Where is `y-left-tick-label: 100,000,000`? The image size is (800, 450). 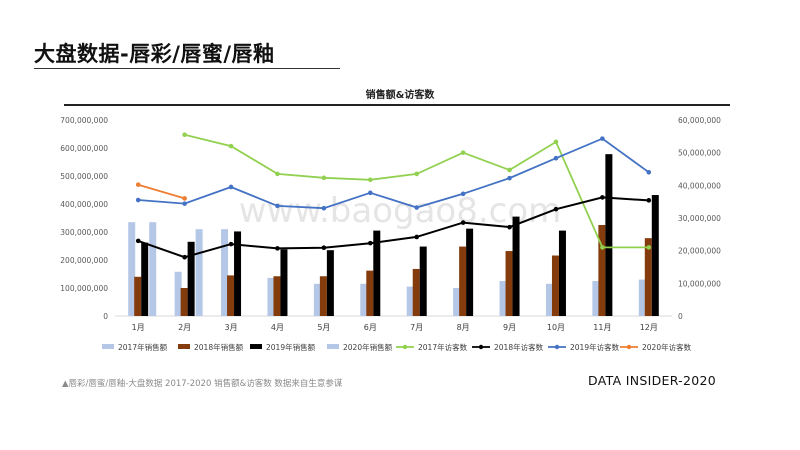 y-left-tick-label: 100,000,000 is located at coordinates (84, 288).